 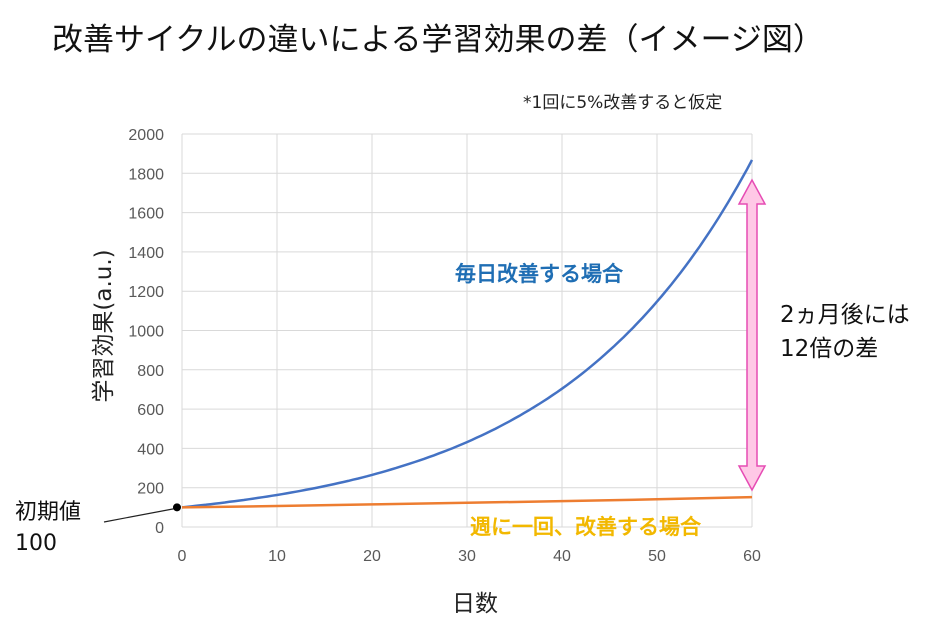 What do you see at coordinates (150, 410) in the screenshot?
I see `y-tick-label-3: 600` at bounding box center [150, 410].